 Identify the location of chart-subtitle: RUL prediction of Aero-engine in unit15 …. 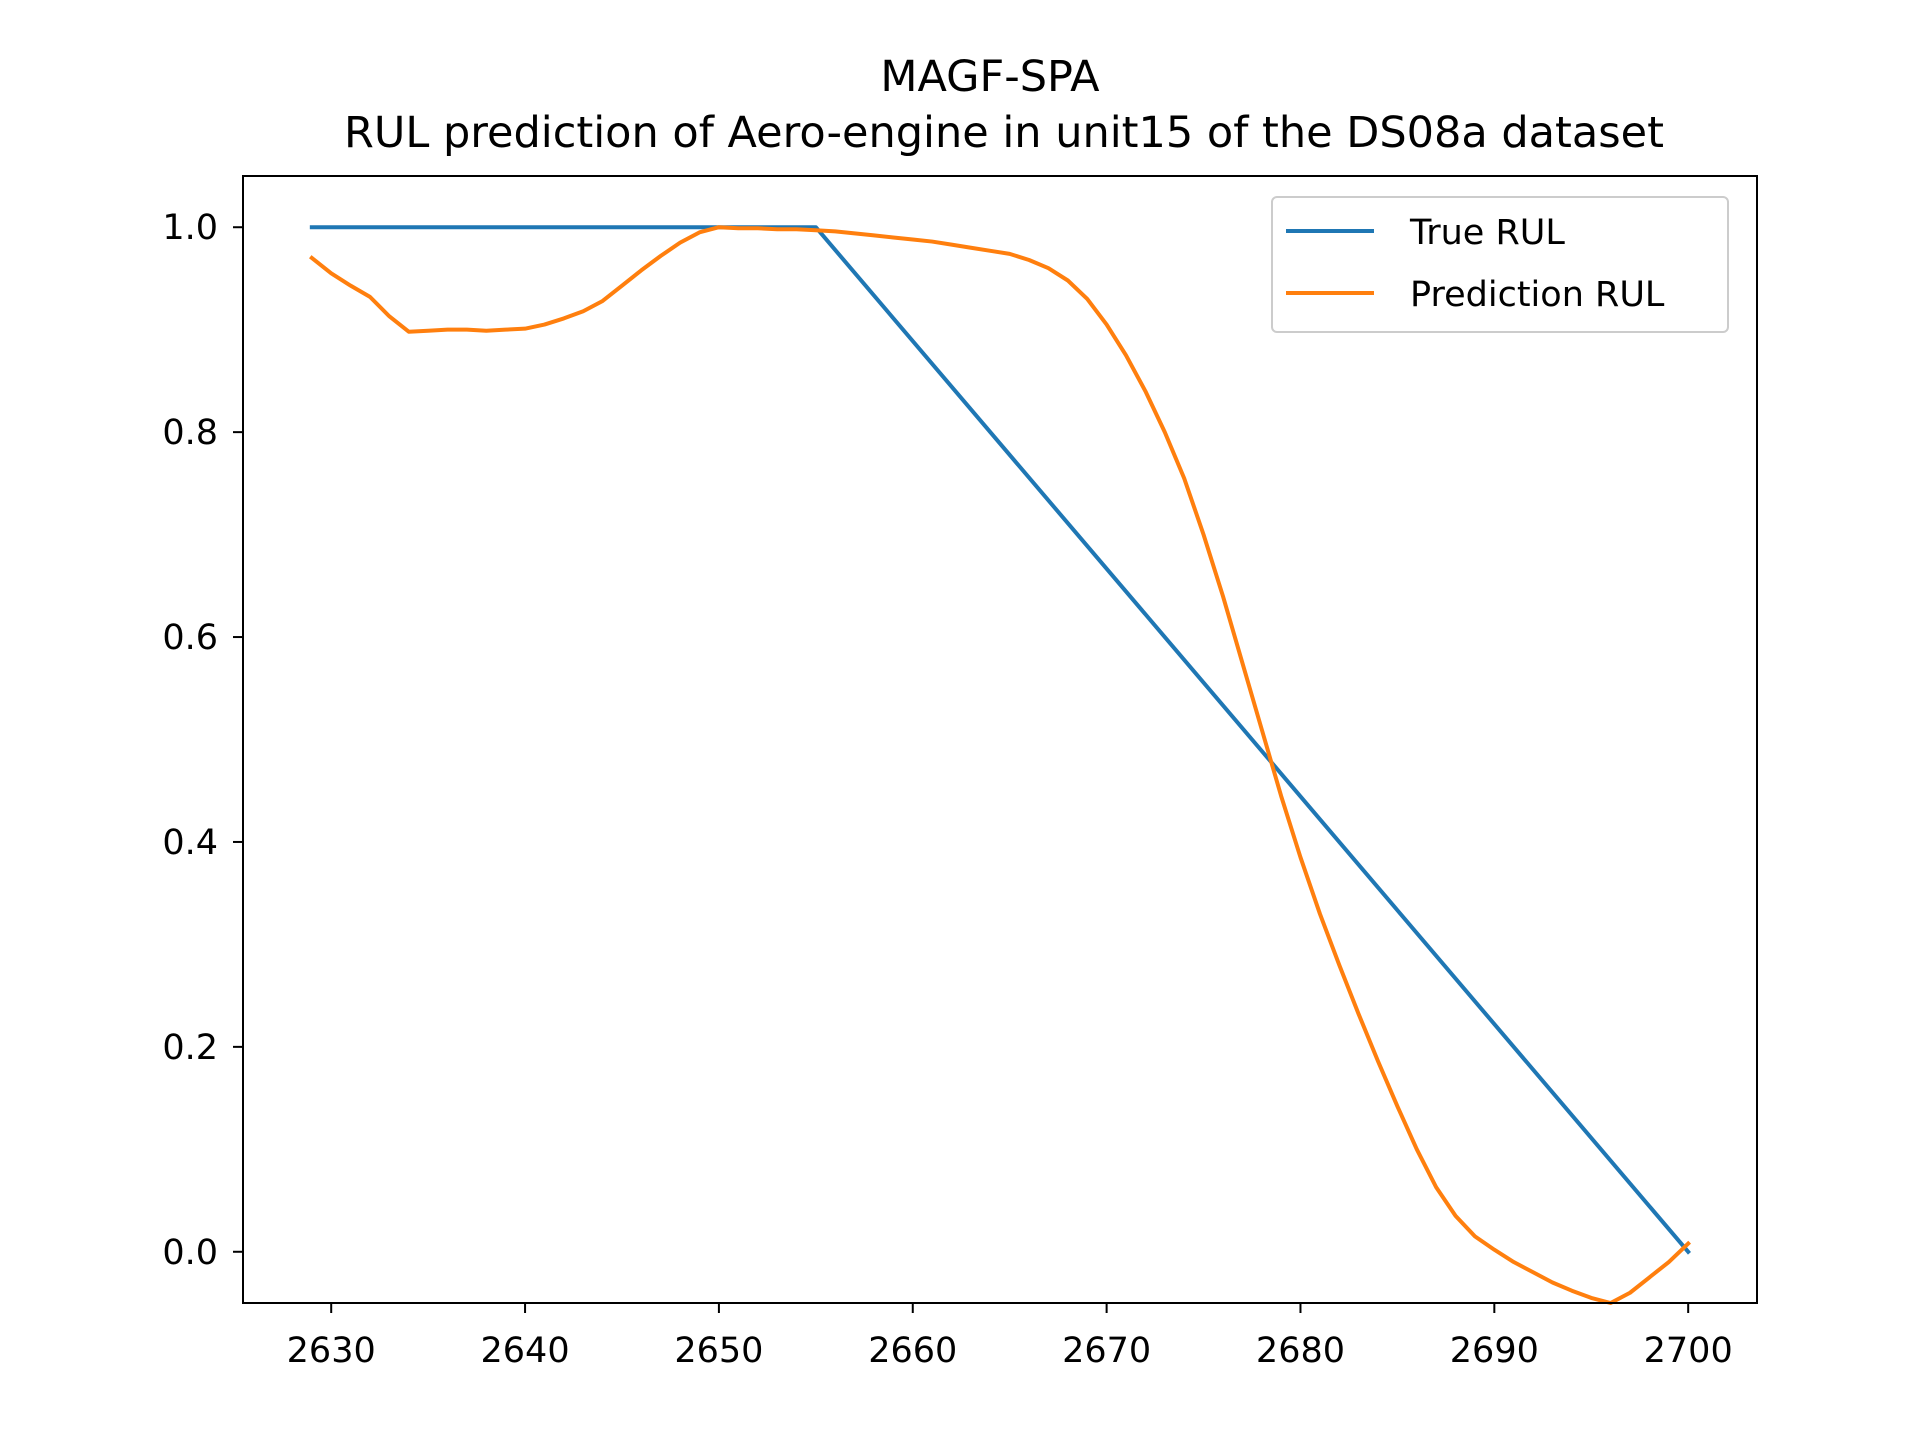
(1004, 133).